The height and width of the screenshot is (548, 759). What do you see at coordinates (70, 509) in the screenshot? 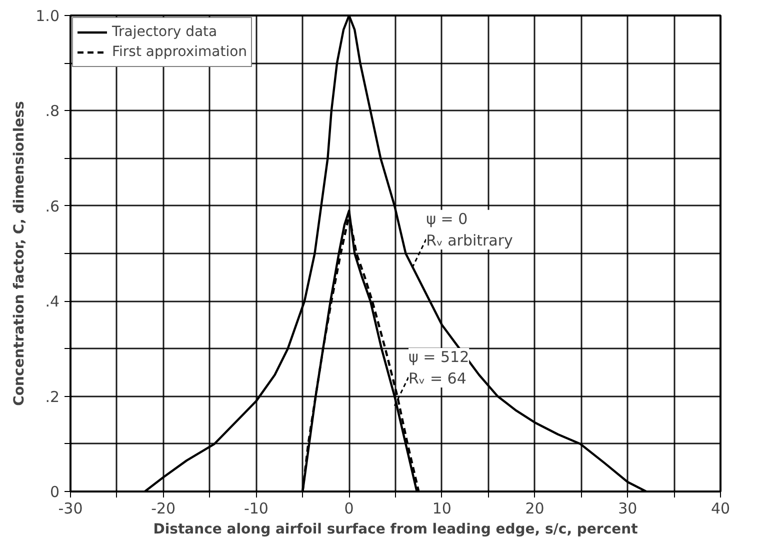
I see `x-tick-label: -30` at bounding box center [70, 509].